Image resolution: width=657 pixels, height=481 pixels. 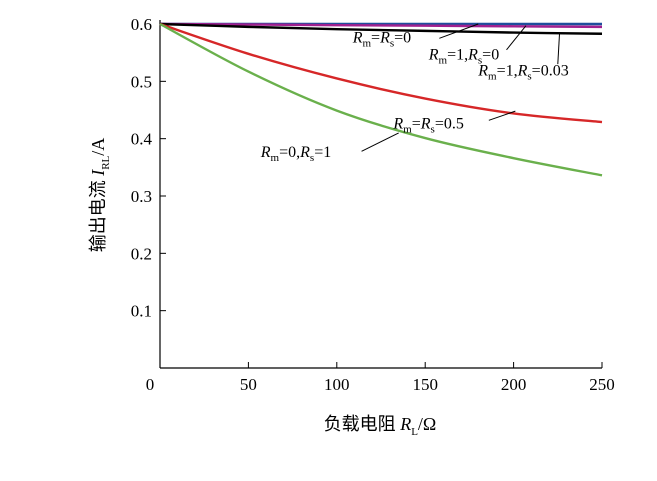 What do you see at coordinates (380, 378) in the screenshot?
I see `x-axis-ticks: 0 50 100 150 200 250` at bounding box center [380, 378].